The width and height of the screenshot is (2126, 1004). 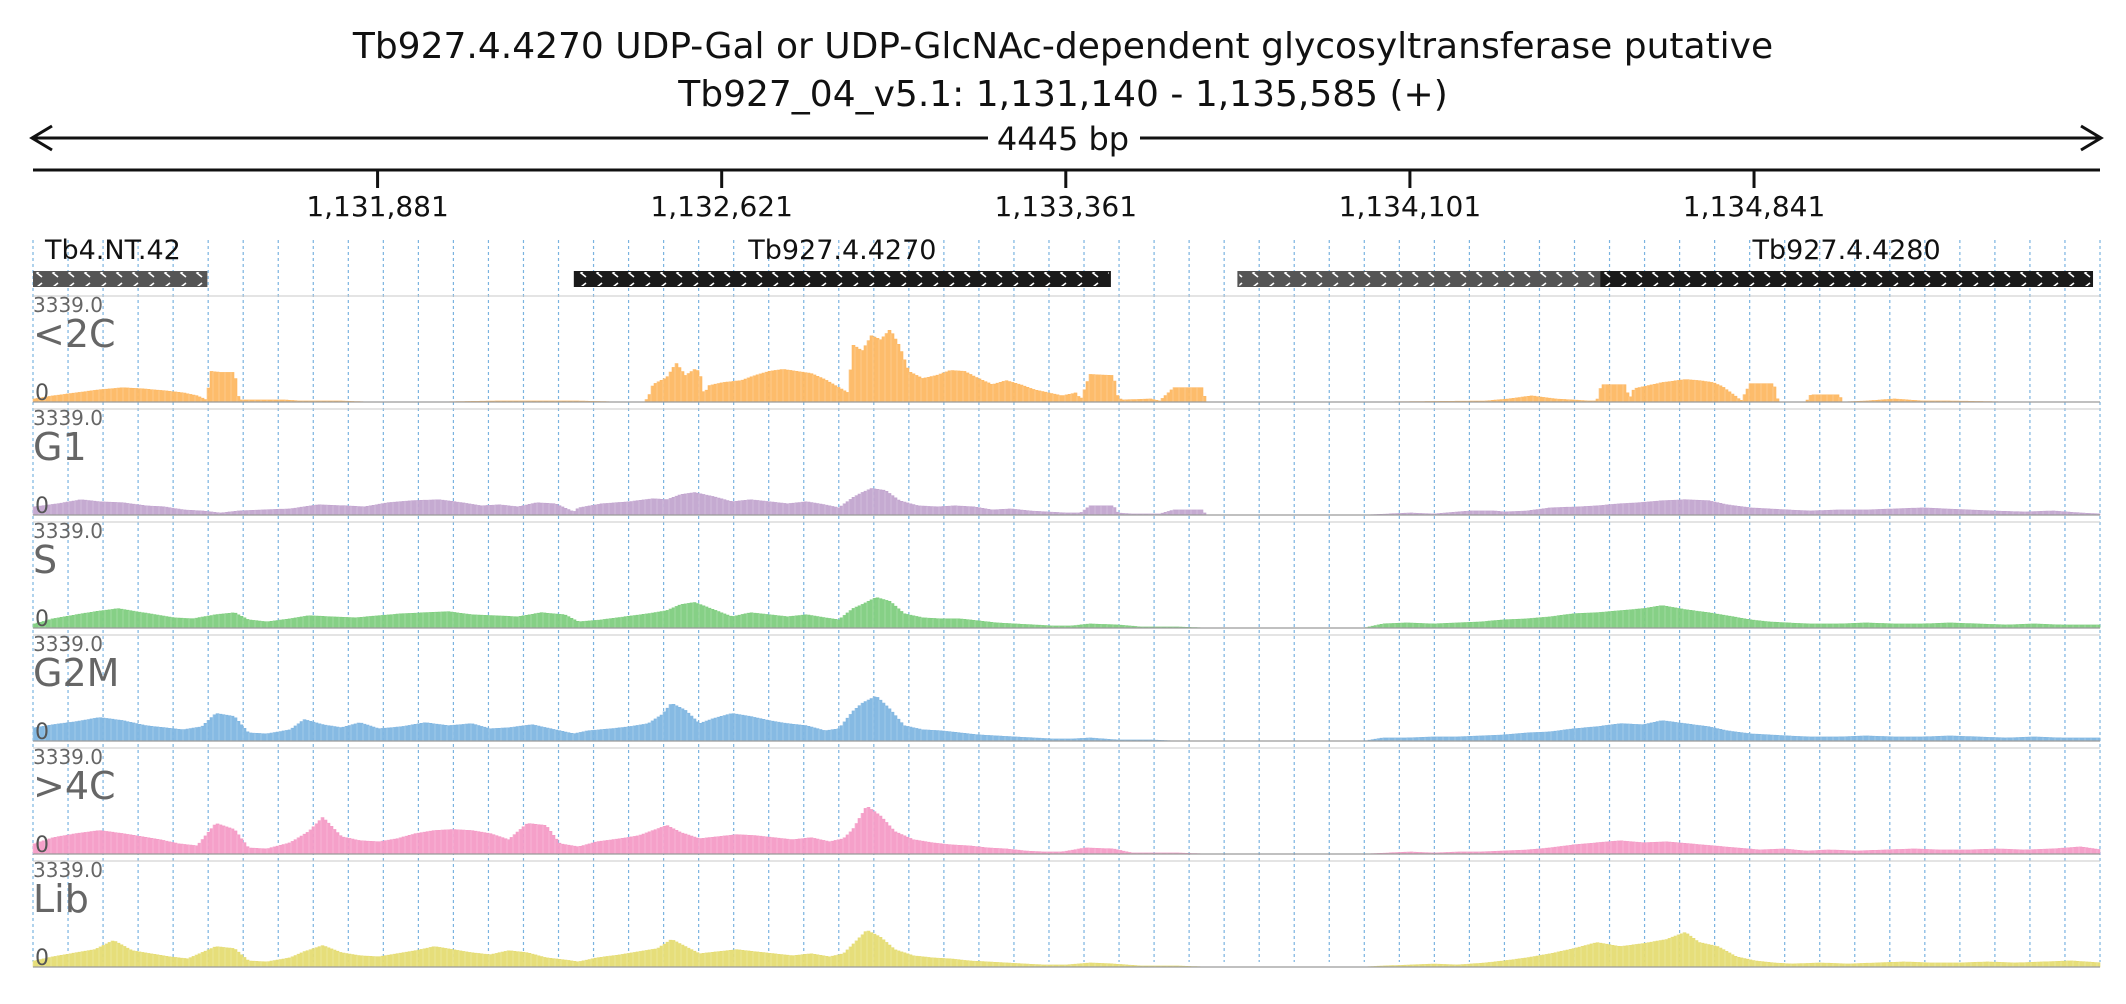 I want to click on coverage-track: 3339.0G1 0, so click(x=1066, y=462).